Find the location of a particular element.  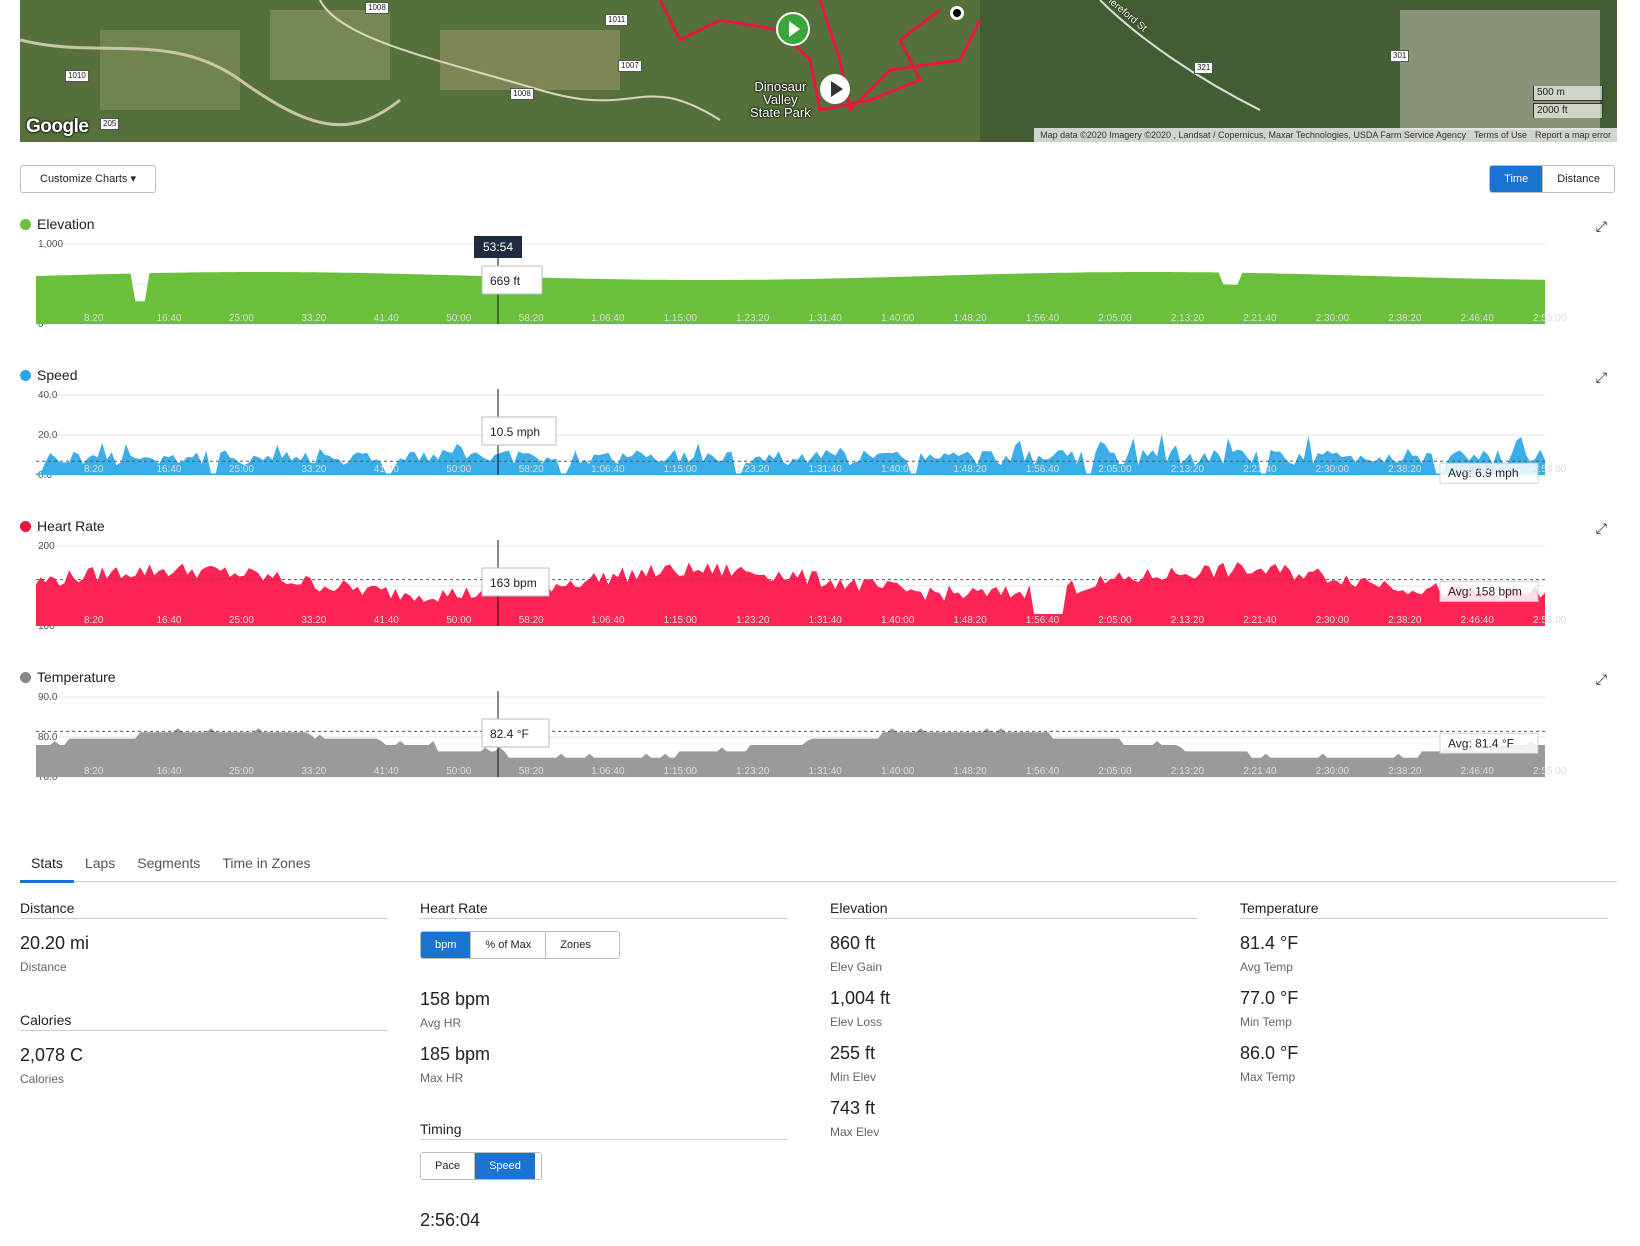

avg-label: Avg: 6.9 mph is located at coordinates (1489, 473).